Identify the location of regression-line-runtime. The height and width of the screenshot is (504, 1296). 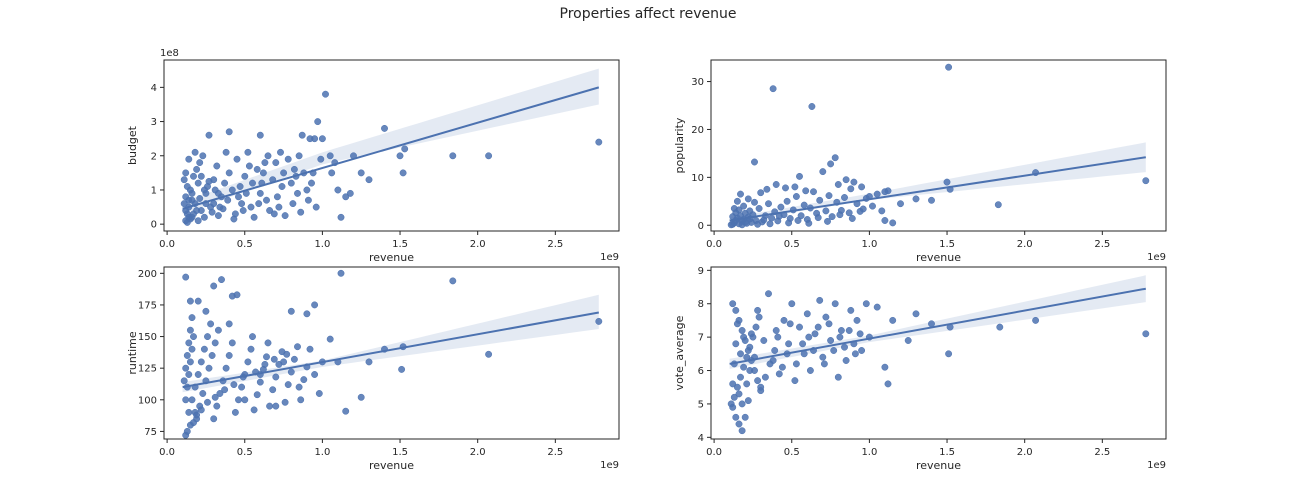
(390, 350).